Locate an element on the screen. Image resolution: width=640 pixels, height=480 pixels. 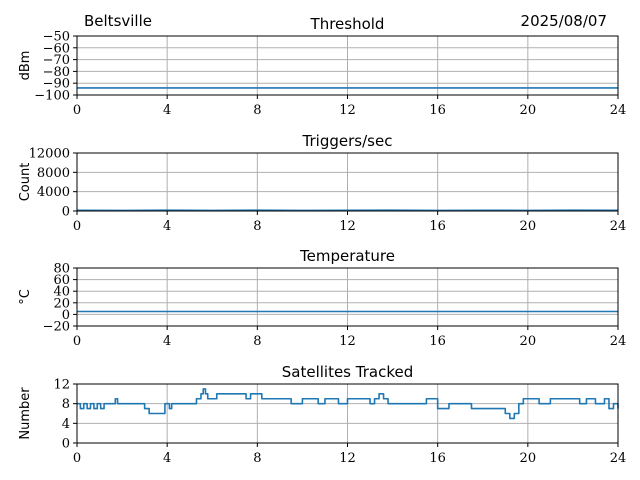
panel-3-ytick-label-5: 80 is located at coordinates (61, 269).